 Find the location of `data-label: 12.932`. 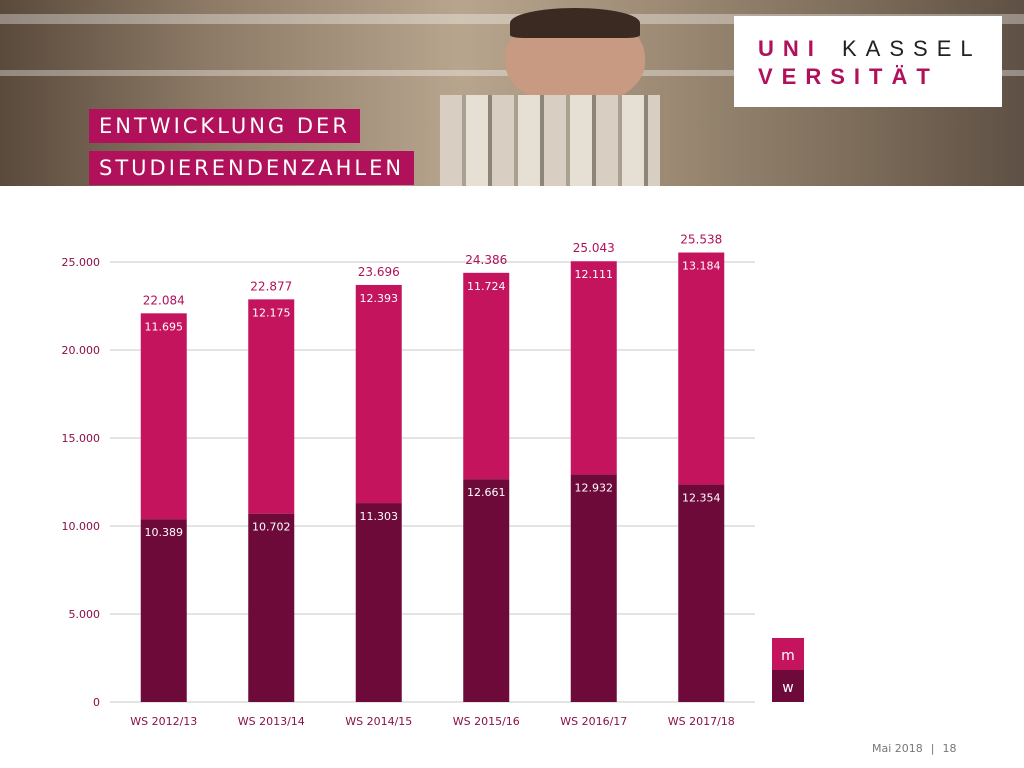

data-label: 12.932 is located at coordinates (594, 487).